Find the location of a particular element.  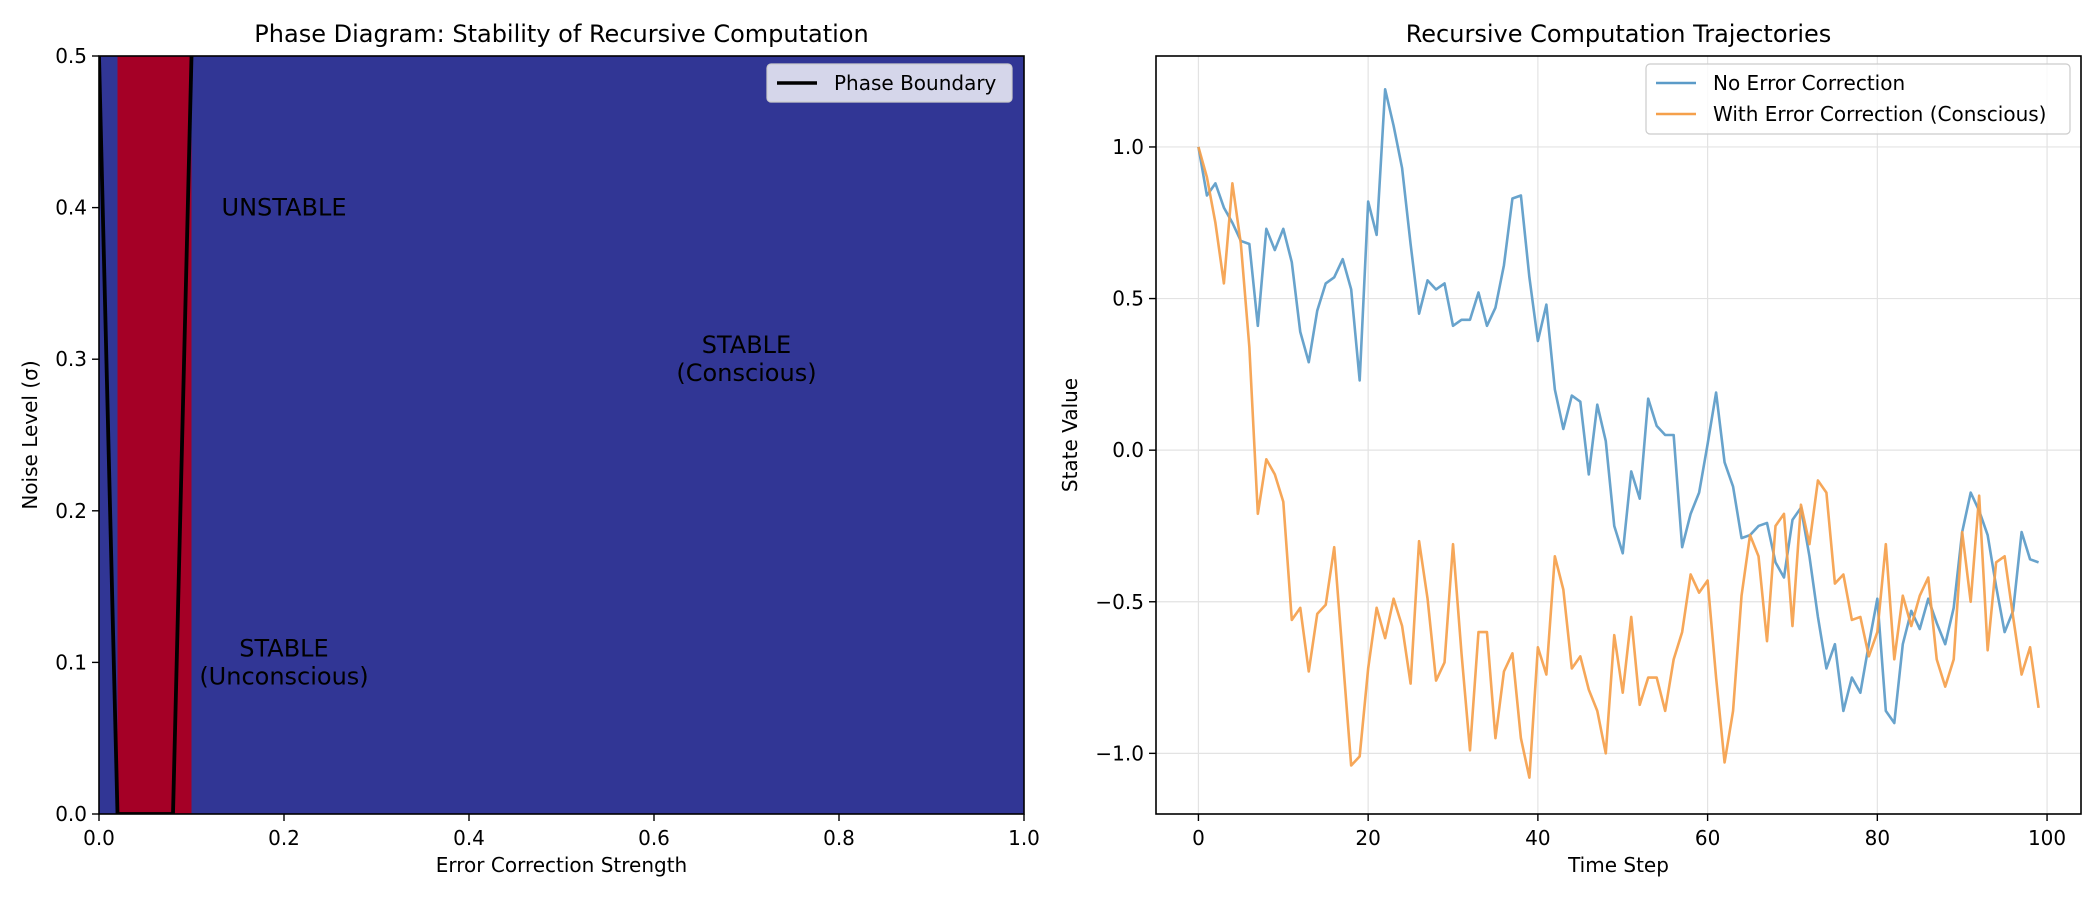

x-tick-label: 1.0 is located at coordinates (1024, 838).